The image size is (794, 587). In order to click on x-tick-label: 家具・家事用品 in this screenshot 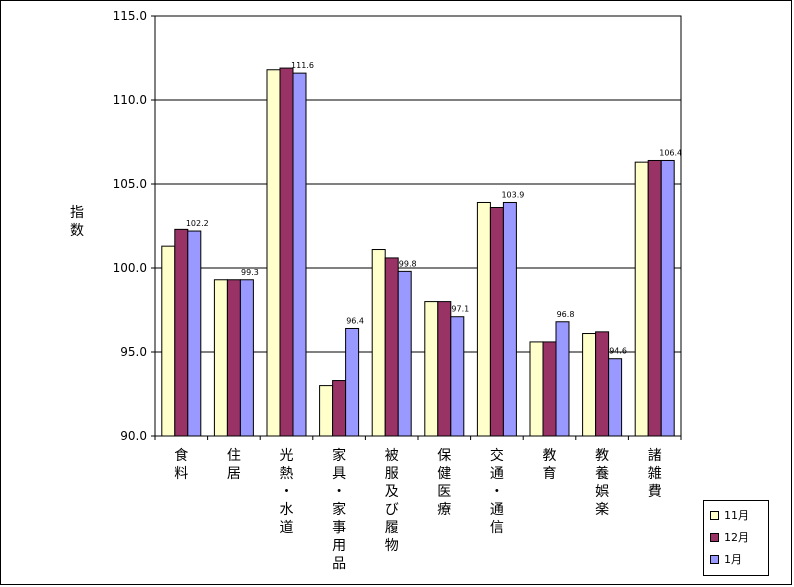, I will do `click(339, 509)`.